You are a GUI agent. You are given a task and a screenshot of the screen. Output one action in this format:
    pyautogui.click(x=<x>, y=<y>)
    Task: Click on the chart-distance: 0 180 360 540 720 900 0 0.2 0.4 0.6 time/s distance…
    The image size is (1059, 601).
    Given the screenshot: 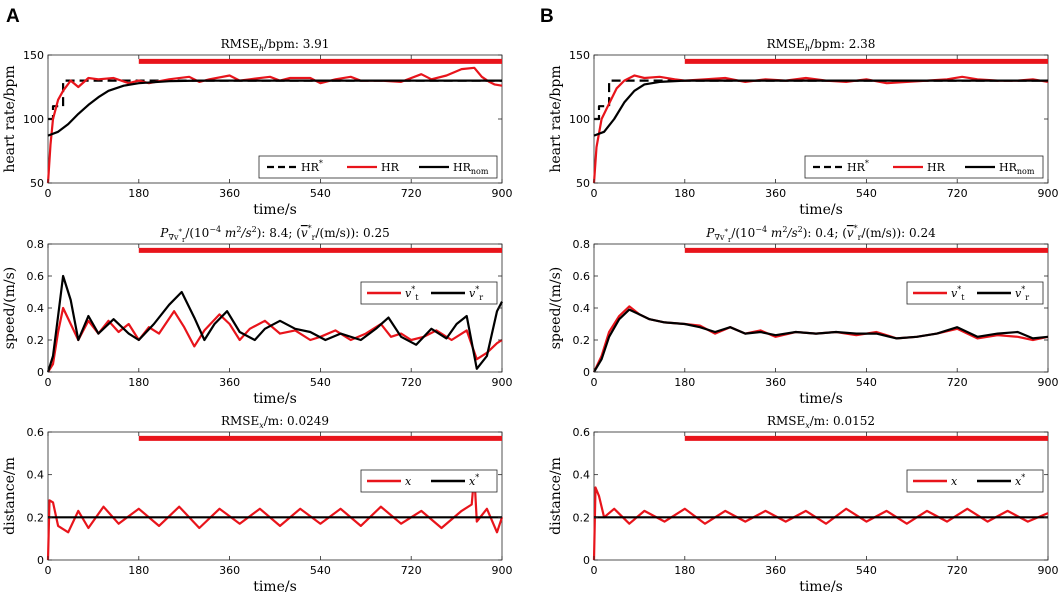 What is the action you would take?
    pyautogui.click(x=257, y=504)
    